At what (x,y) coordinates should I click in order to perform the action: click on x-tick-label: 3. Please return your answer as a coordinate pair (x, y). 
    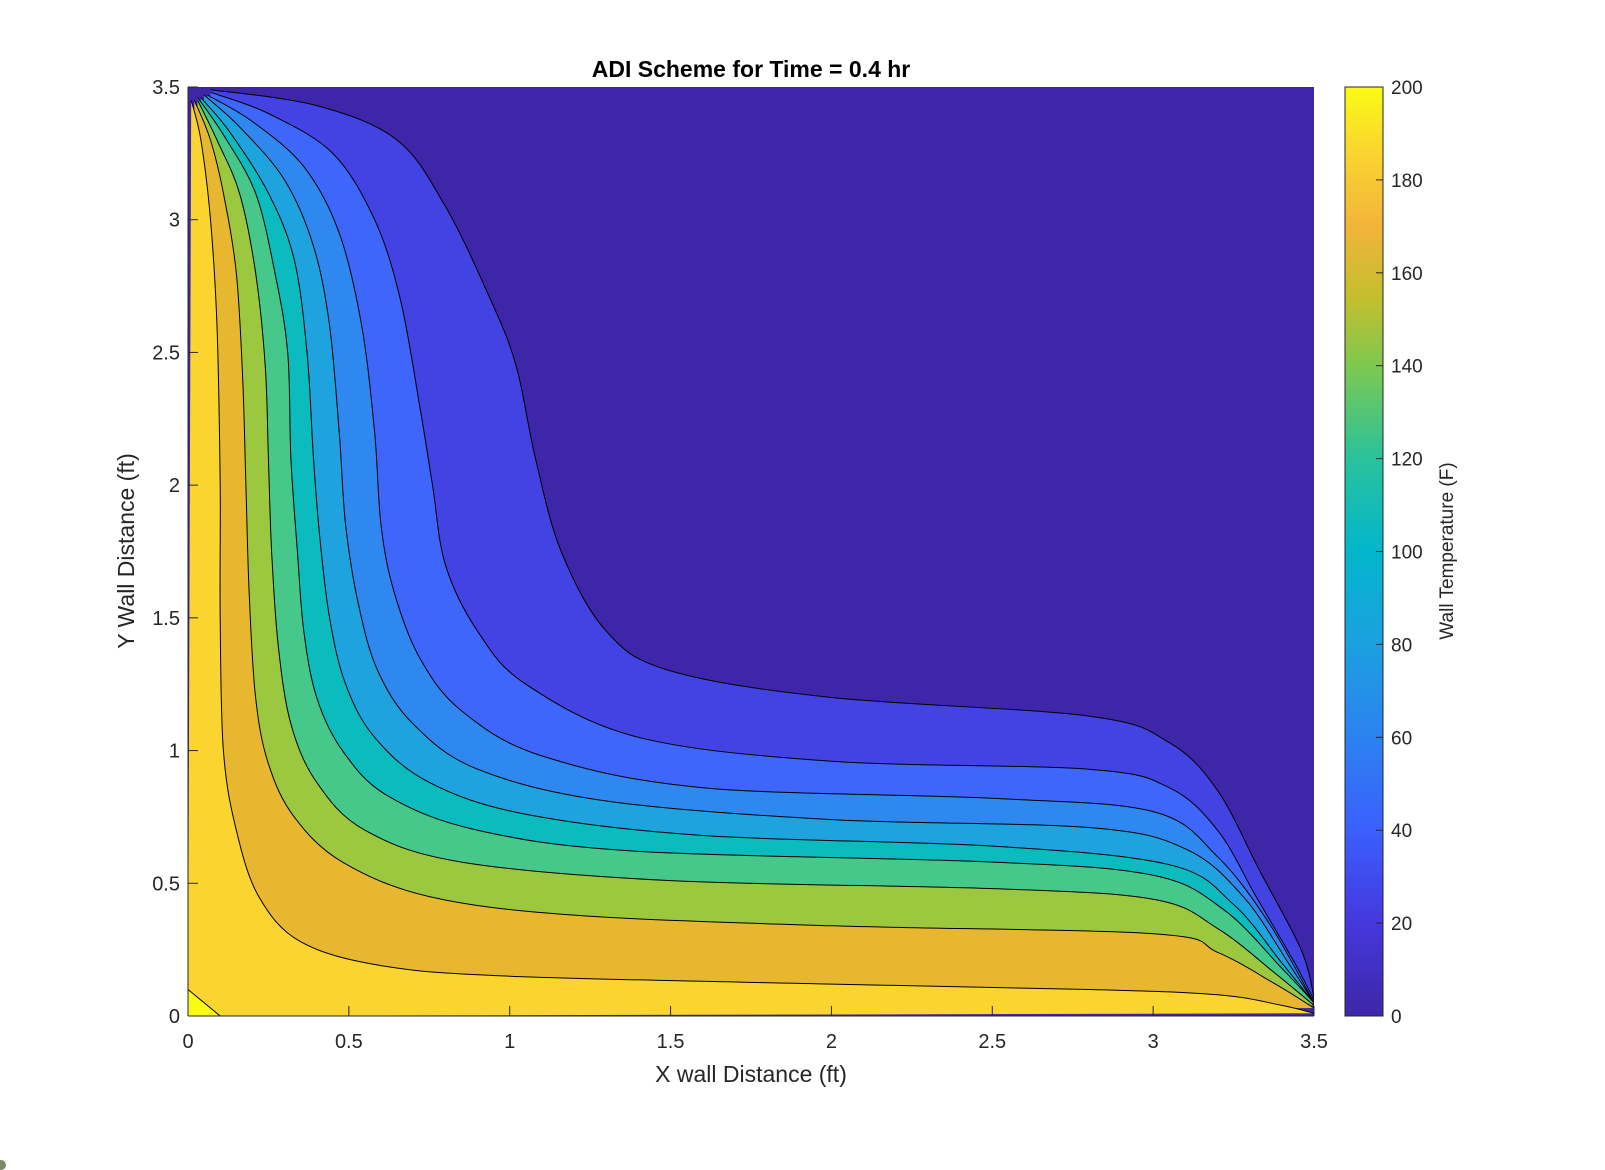
    Looking at the image, I should click on (1153, 1042).